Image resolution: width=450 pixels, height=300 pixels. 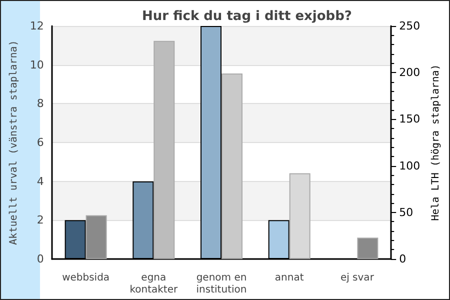 What do you see at coordinates (289, 278) in the screenshot?
I see `x-tick-label: annat` at bounding box center [289, 278].